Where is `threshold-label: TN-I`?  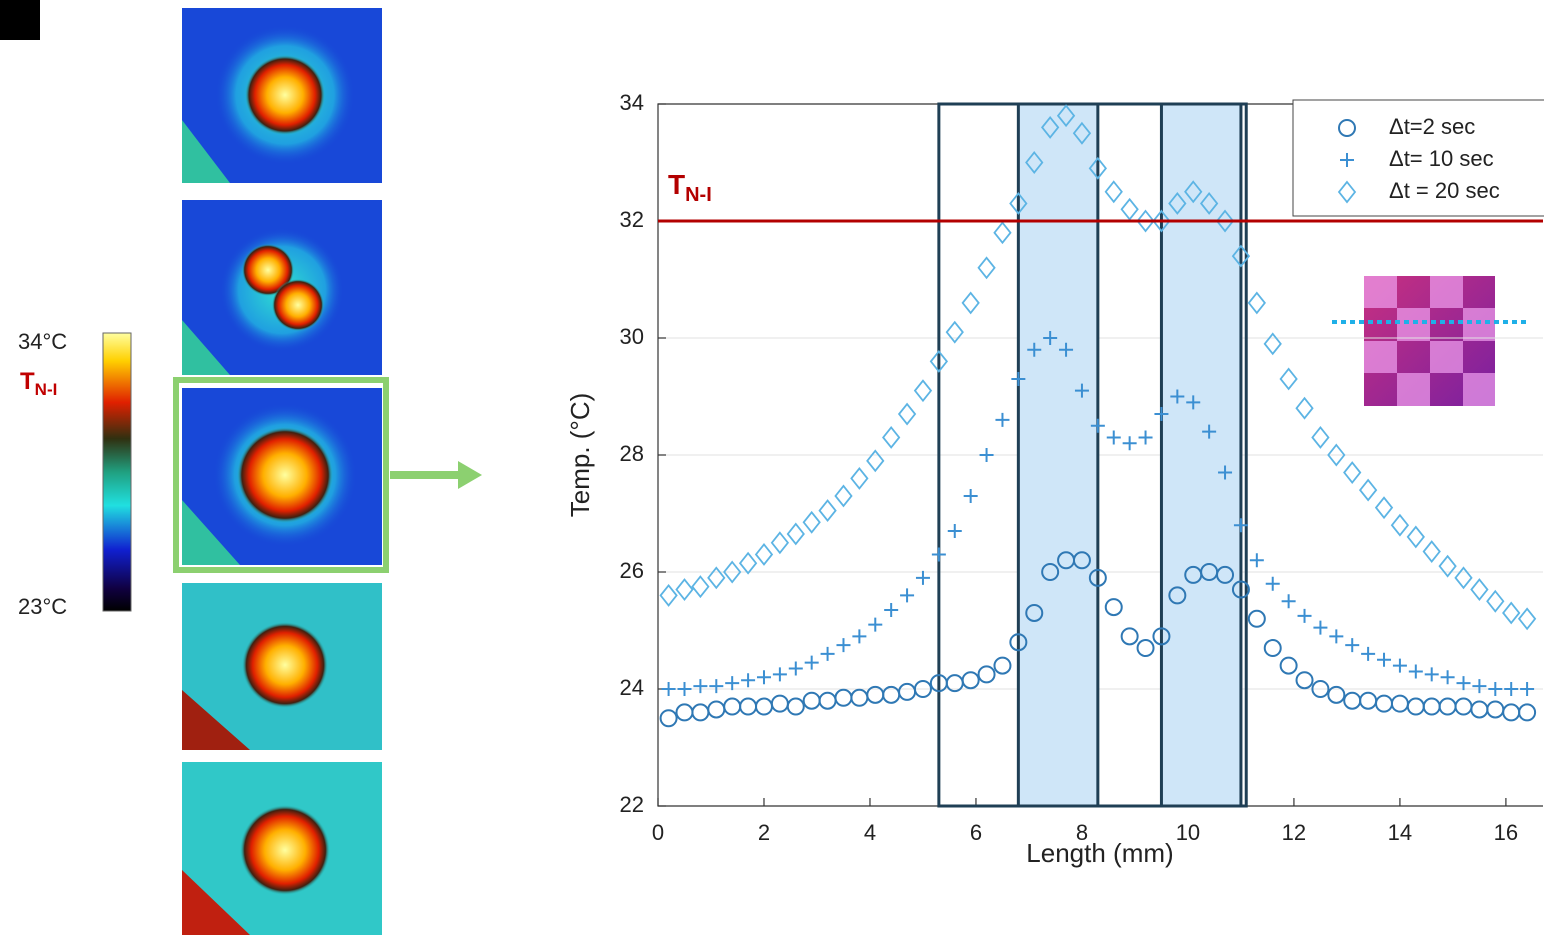 threshold-label: TN-I is located at coordinates (690, 187).